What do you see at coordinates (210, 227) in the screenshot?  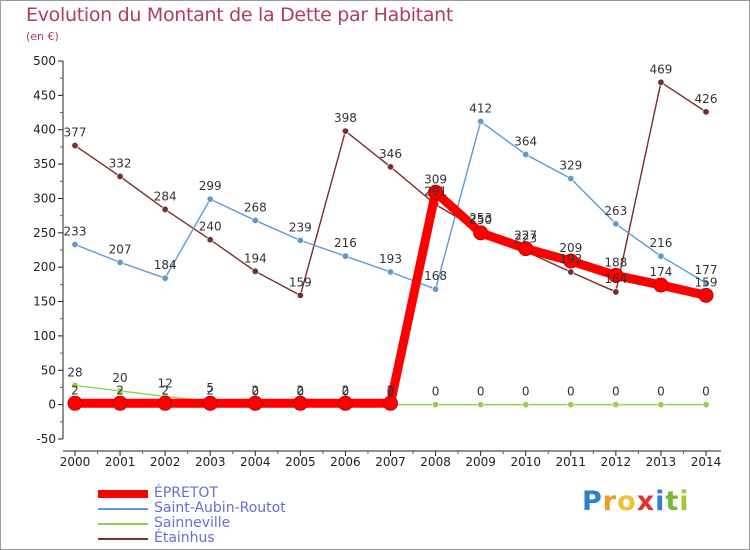 I see `data-label: 240` at bounding box center [210, 227].